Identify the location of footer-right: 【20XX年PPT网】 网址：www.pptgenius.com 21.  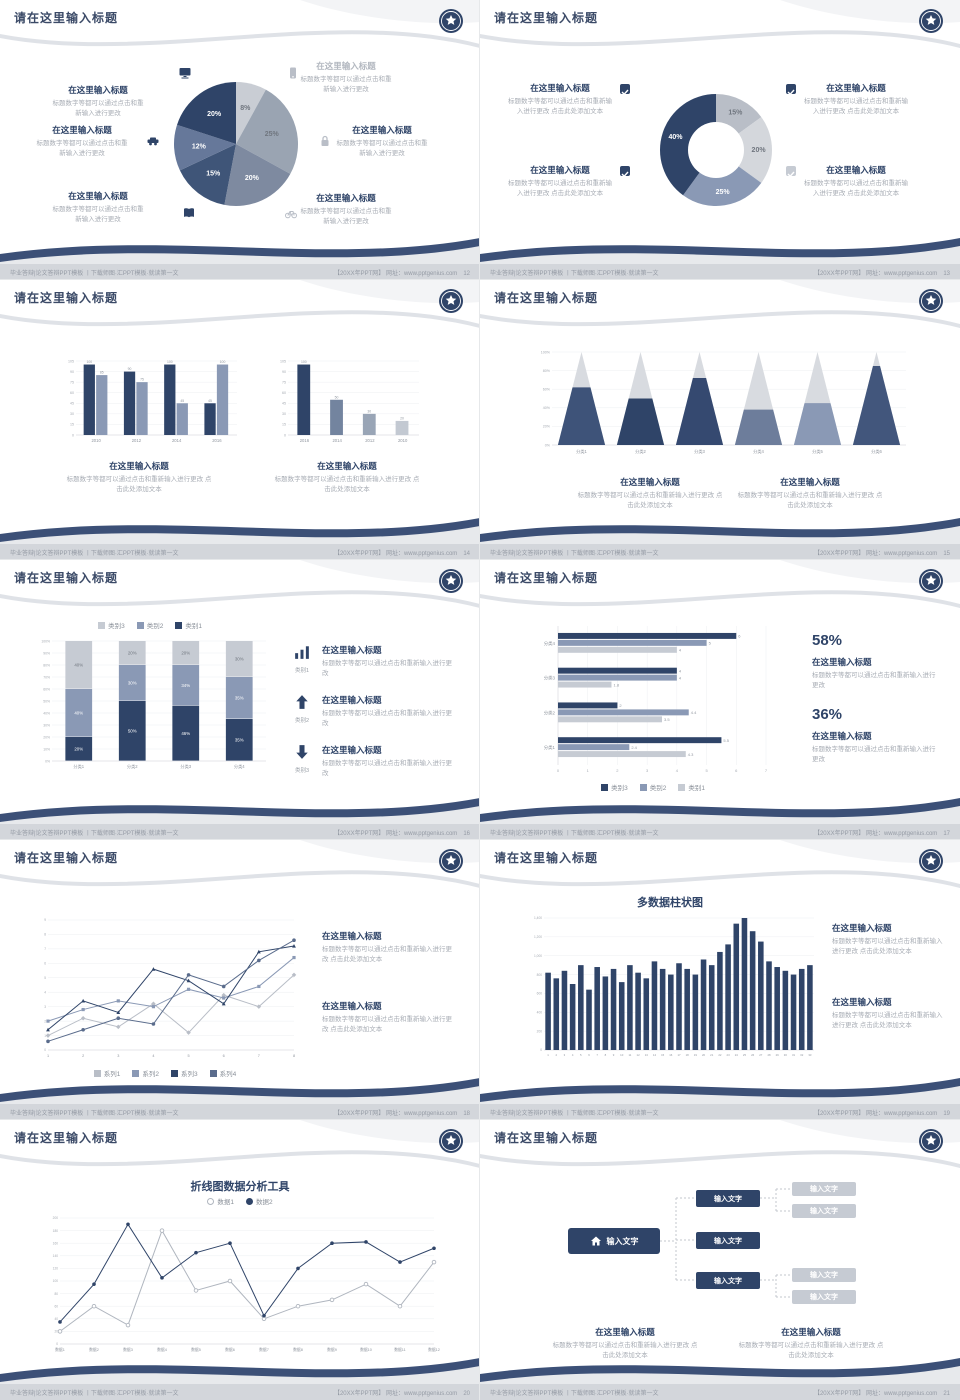
(881, 1394).